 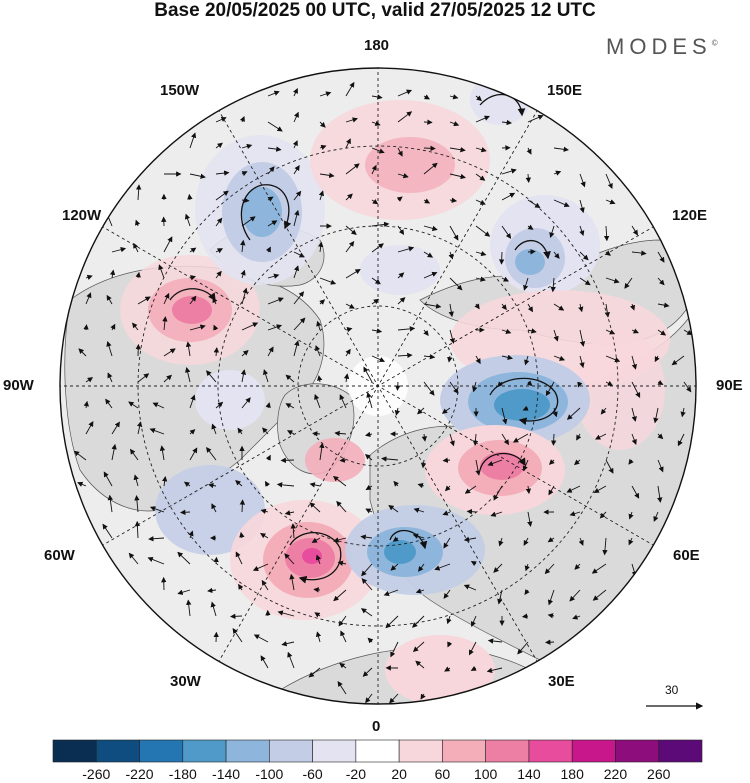 I want to click on lon-label-60e: 60E, so click(x=686, y=555).